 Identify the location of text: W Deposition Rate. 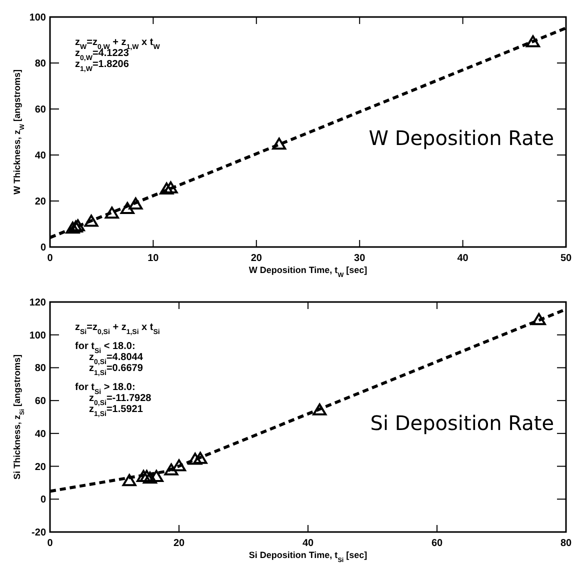
(461, 138).